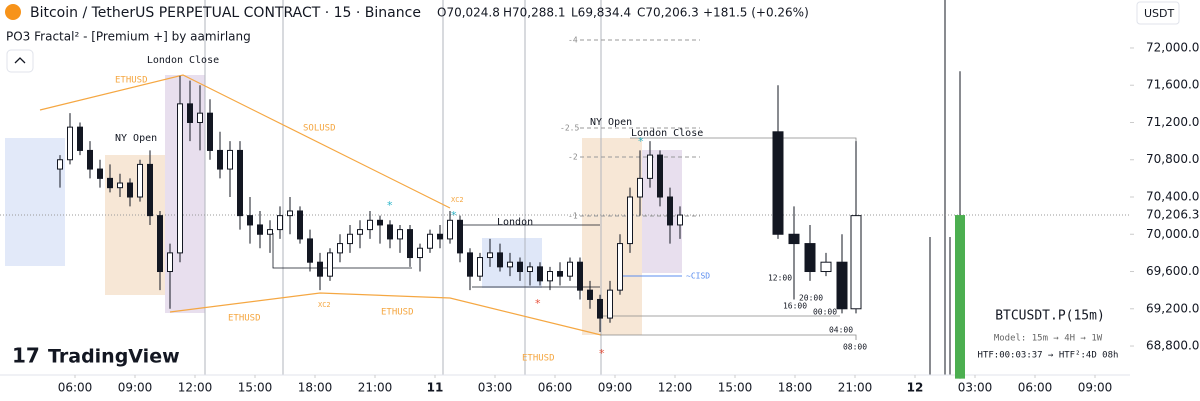 Image resolution: width=1200 pixels, height=401 pixels. I want to click on htf-time-label: 12:00, so click(780, 278).